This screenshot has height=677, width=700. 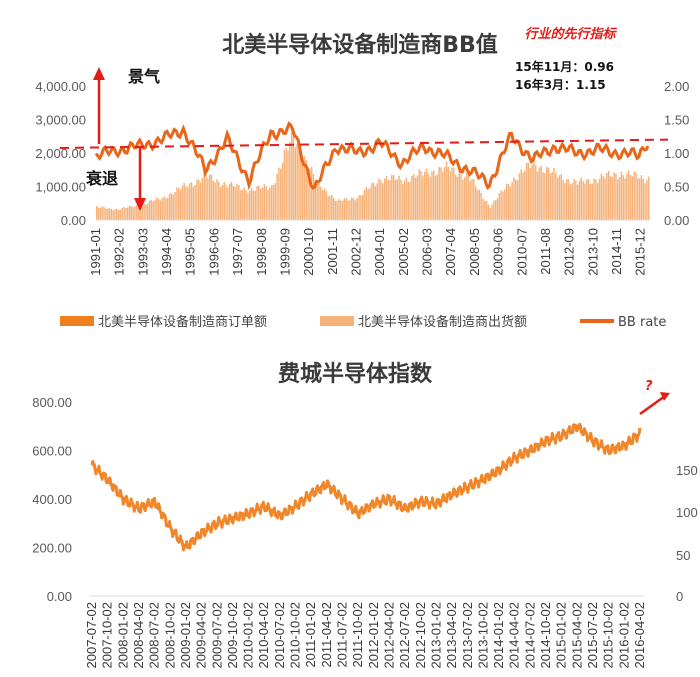 I want to click on x-tick-label: 2014-11, so click(x=616, y=251).